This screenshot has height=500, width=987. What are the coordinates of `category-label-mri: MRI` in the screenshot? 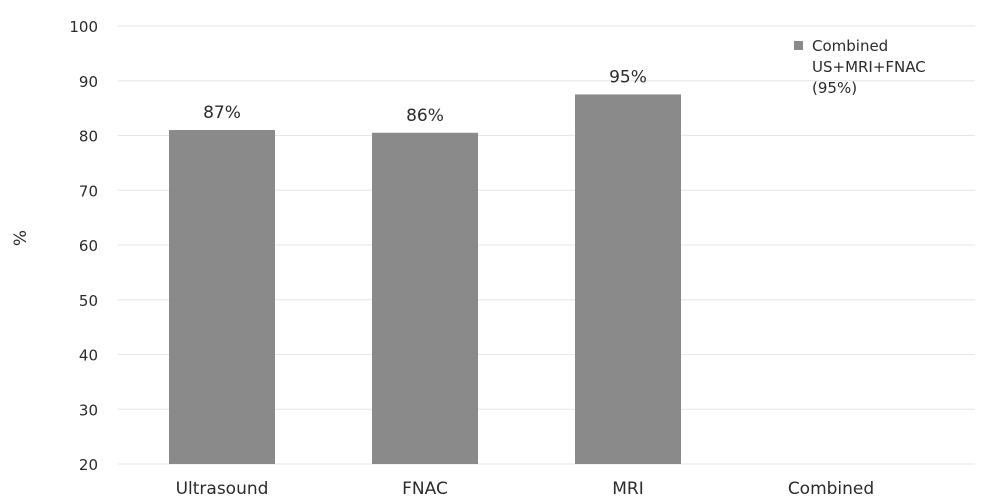 It's located at (628, 489).